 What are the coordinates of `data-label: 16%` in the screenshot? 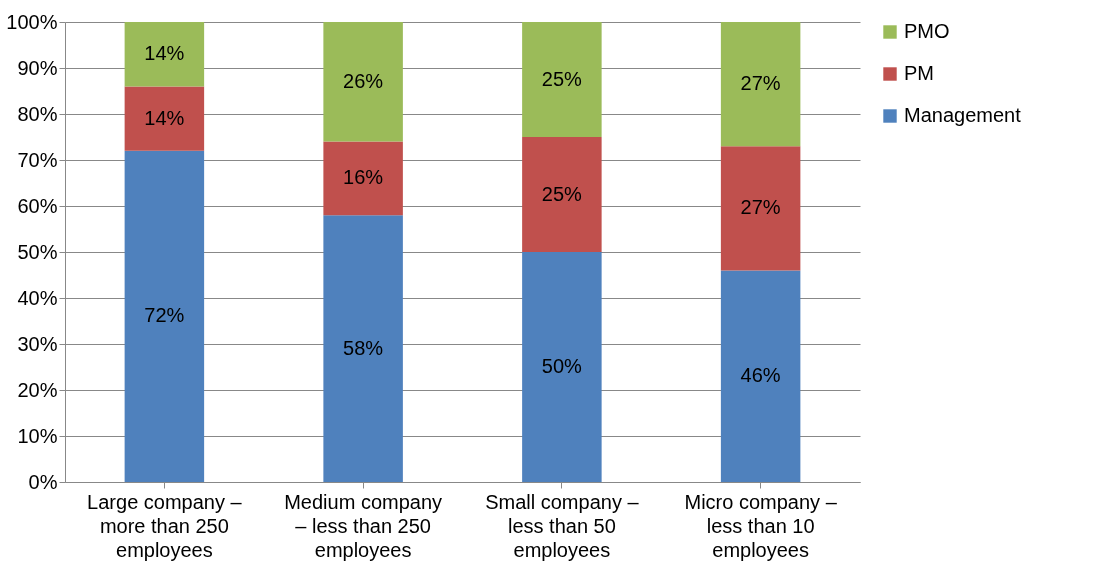 It's located at (363, 177).